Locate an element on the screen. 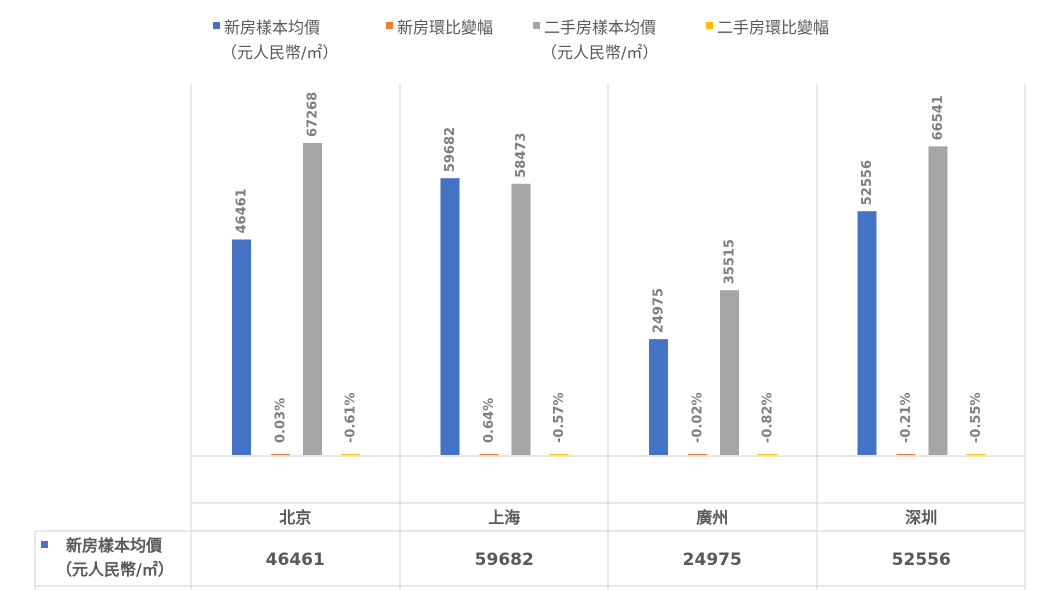 The width and height of the screenshot is (1049, 590). data-label: -0.82% is located at coordinates (768, 418).